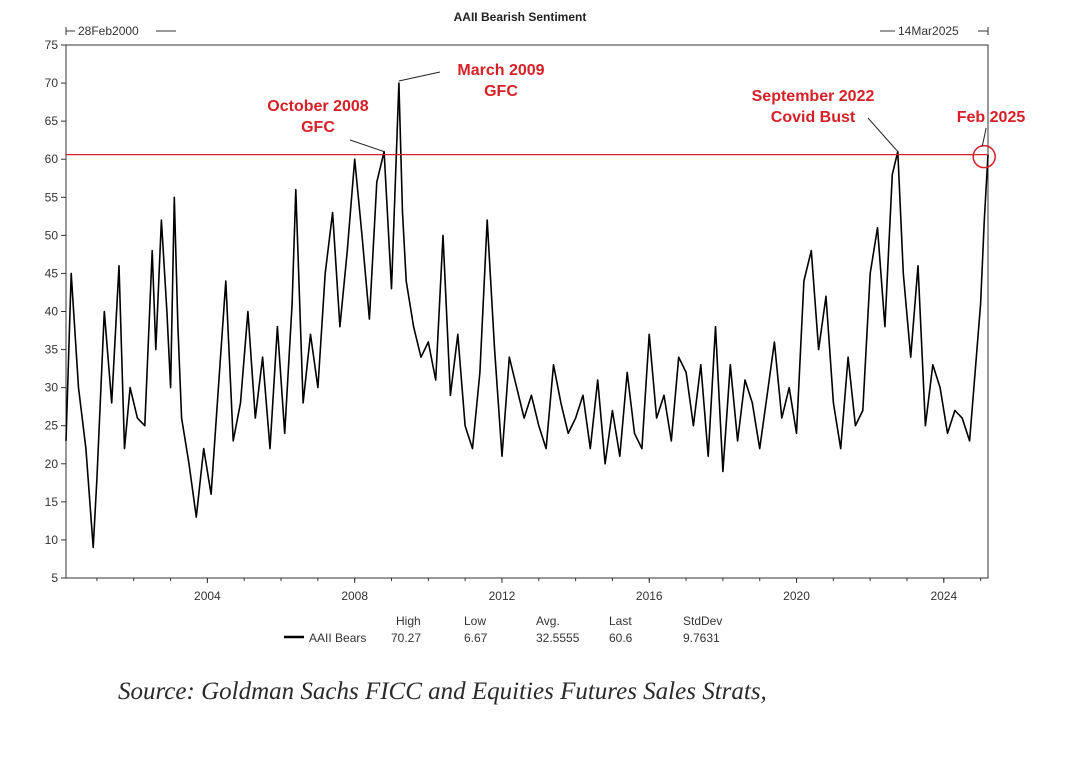 The width and height of the screenshot is (1070, 765). I want to click on y-tick-label: 5, so click(54, 578).